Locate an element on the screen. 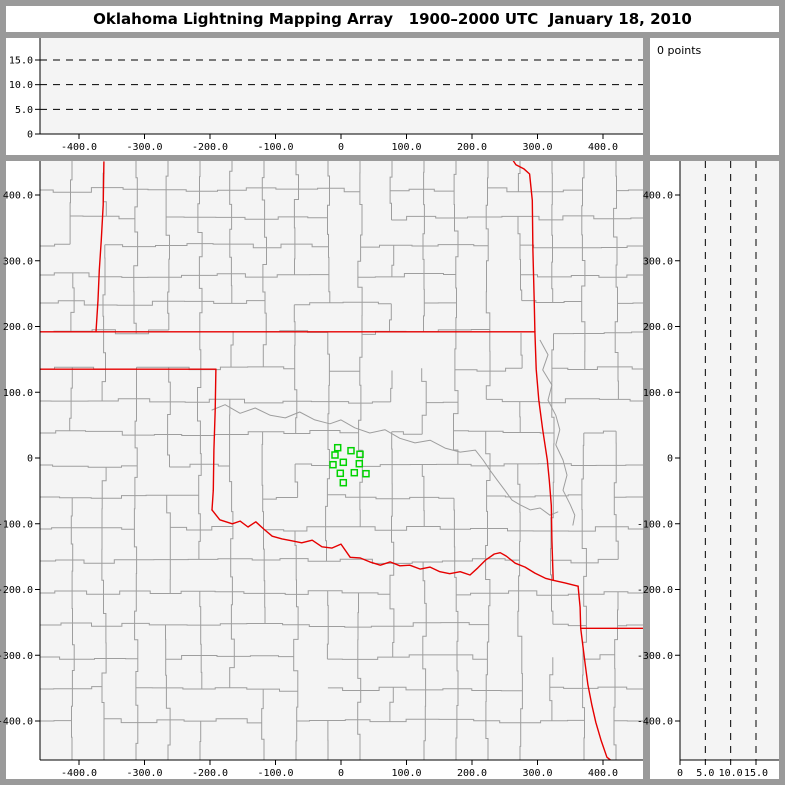 The width and height of the screenshot is (785, 785). red-river is located at coordinates (382, 545).